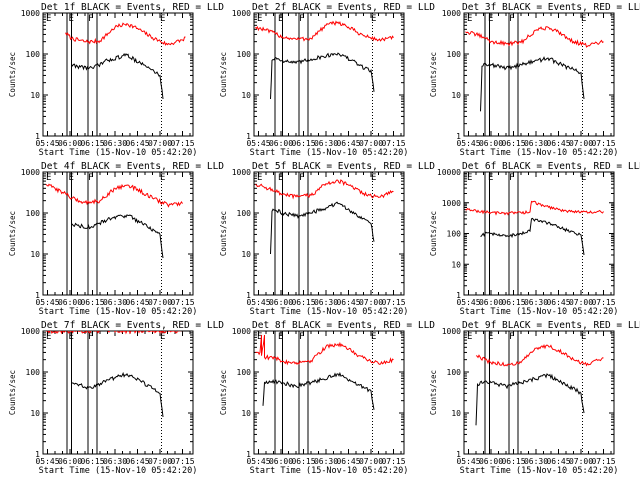  Describe the element at coordinates (551, 7) in the screenshot. I see `panel-title: Det 3f BLACK = Events, RED = LLD` at that location.